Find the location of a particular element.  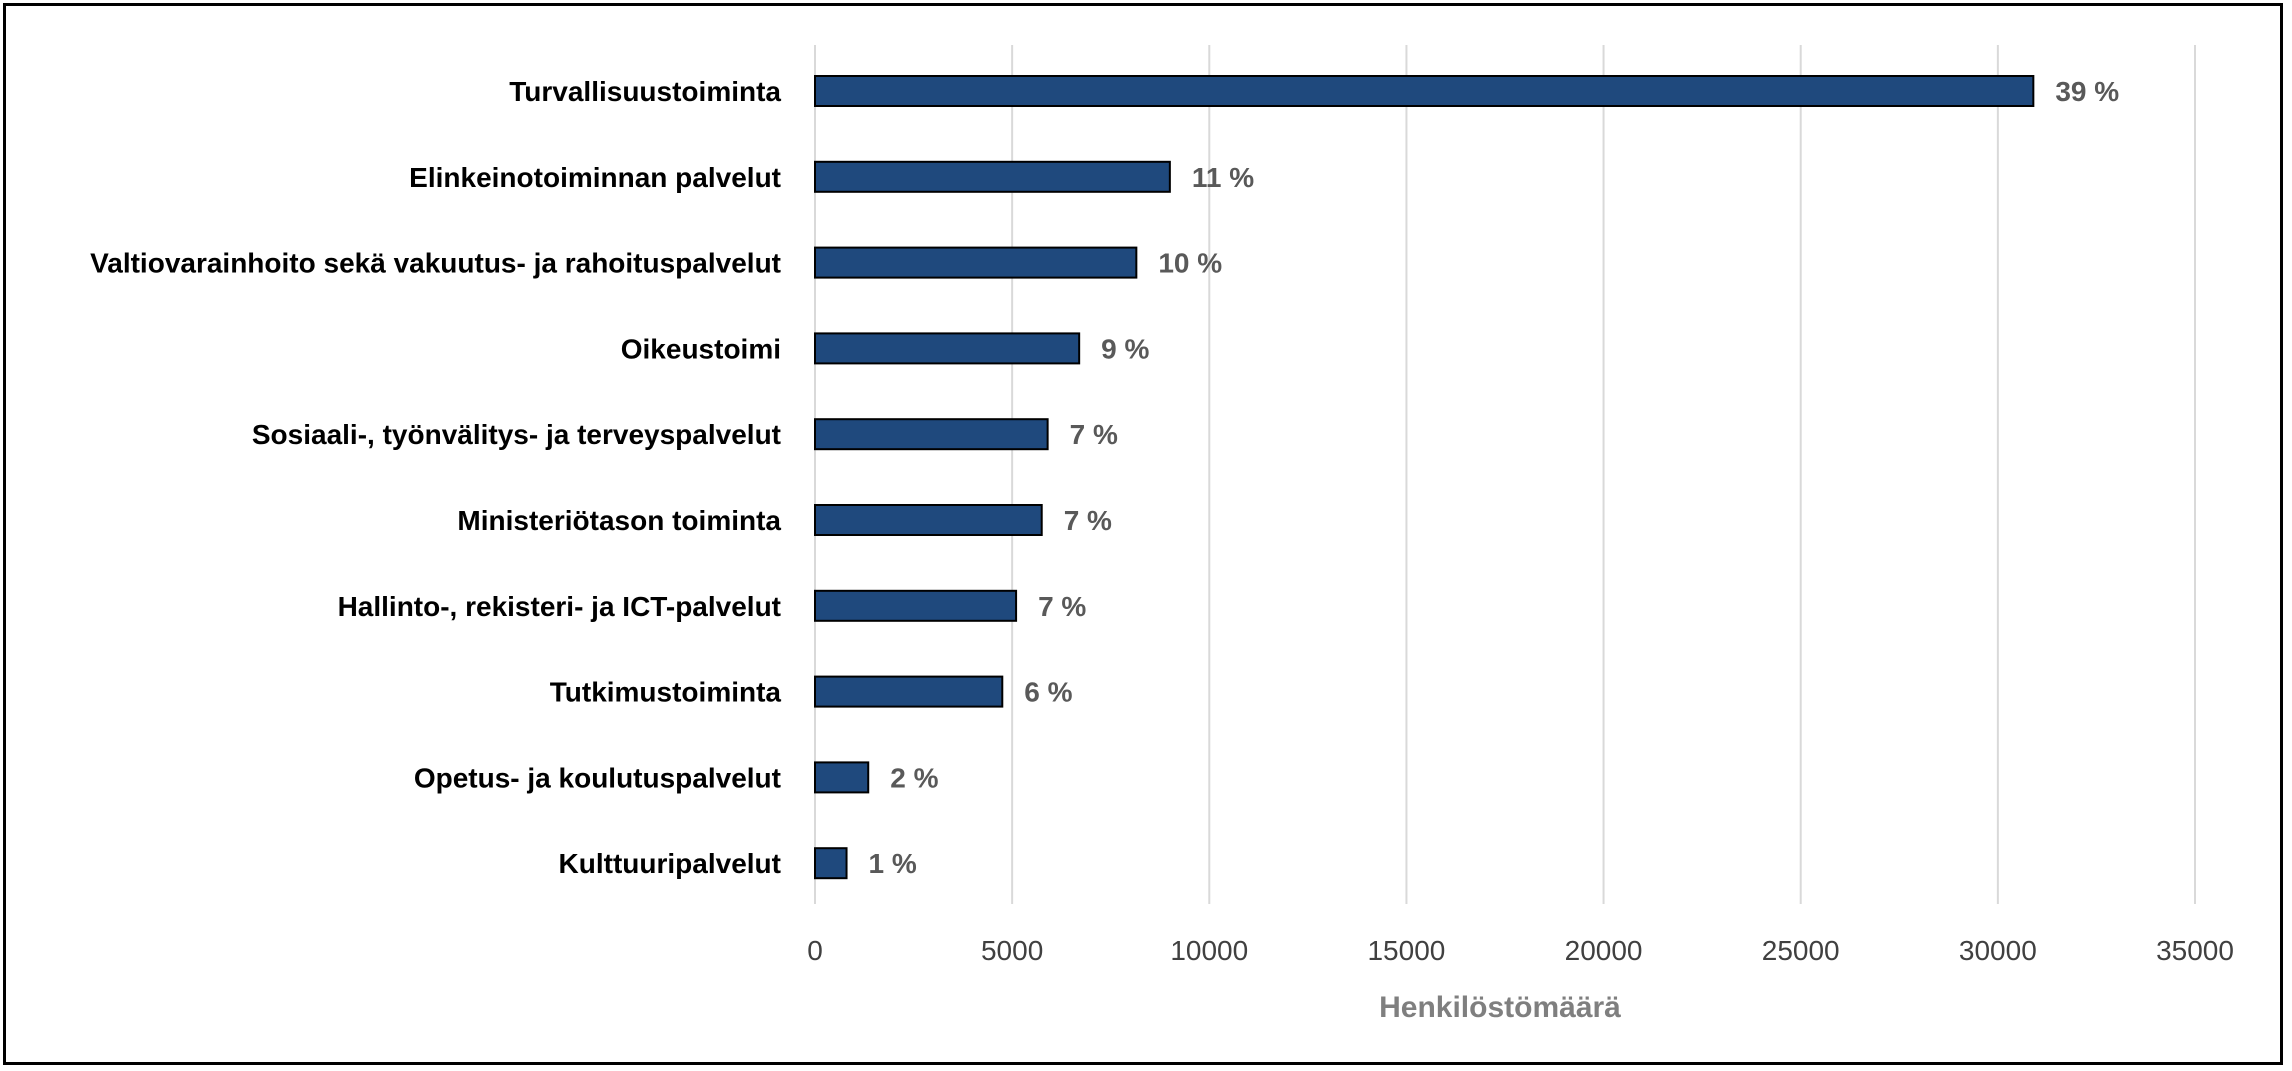

category-label: Hallinto-, rekisteri- ja ICT-palvelut is located at coordinates (559, 606).